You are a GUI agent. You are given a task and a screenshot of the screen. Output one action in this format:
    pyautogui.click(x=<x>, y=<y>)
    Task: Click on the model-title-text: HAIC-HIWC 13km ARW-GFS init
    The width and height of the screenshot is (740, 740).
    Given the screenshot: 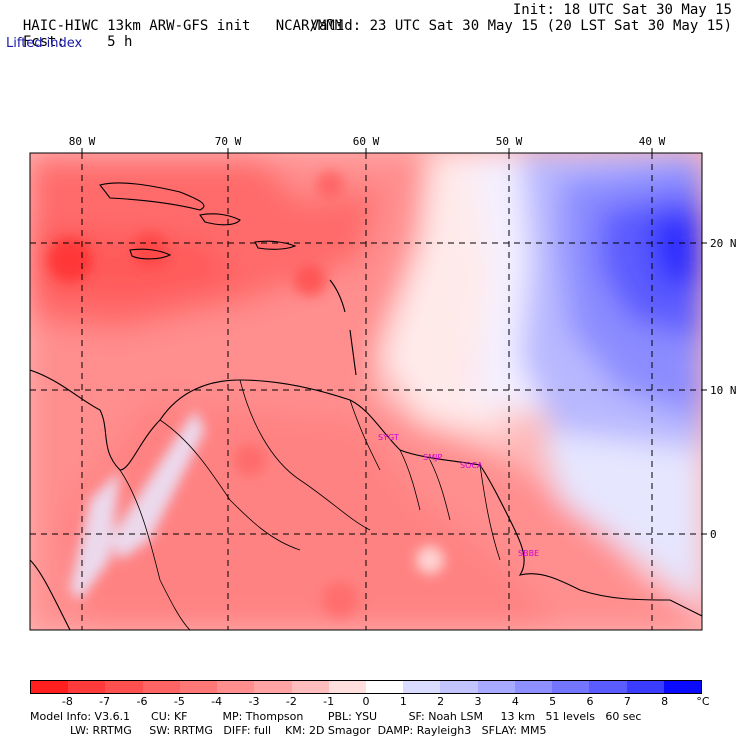 What is the action you would take?
    pyautogui.click(x=136, y=26)
    